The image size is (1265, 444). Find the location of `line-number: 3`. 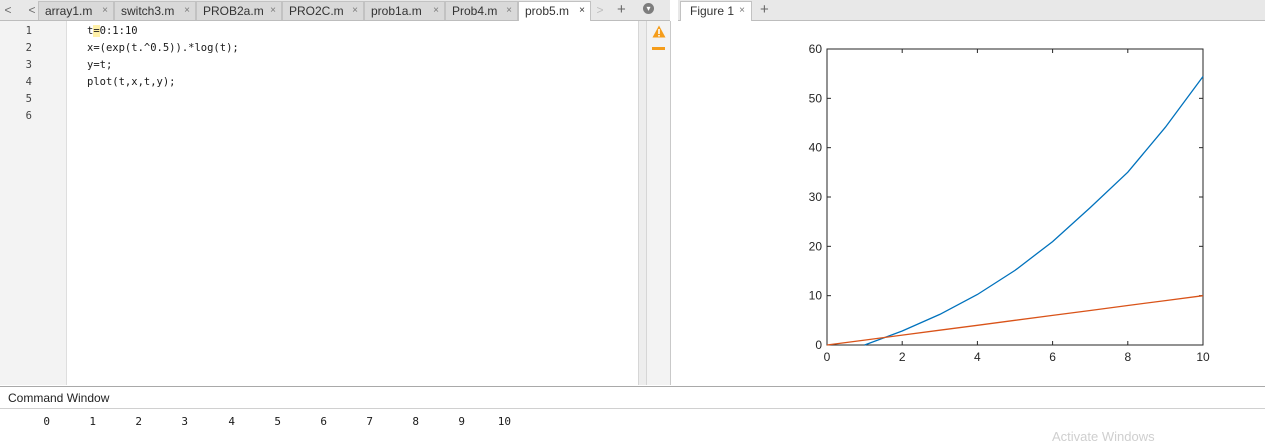

line-number: 3 is located at coordinates (28, 65).